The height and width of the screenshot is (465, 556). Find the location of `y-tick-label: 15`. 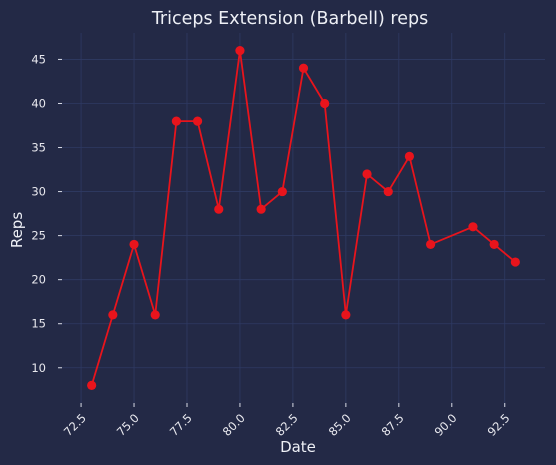

y-tick-label: 15 is located at coordinates (38, 324).